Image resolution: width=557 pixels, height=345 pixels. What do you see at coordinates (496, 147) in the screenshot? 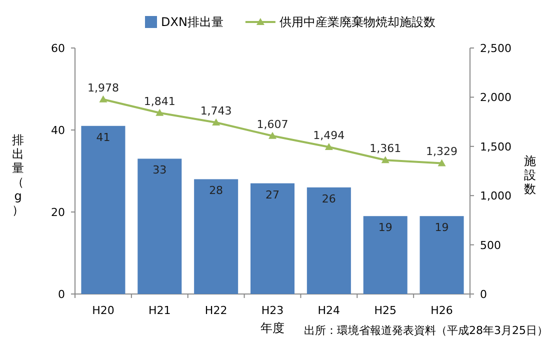
I see `y2-tick-label: 1,500` at bounding box center [496, 147].